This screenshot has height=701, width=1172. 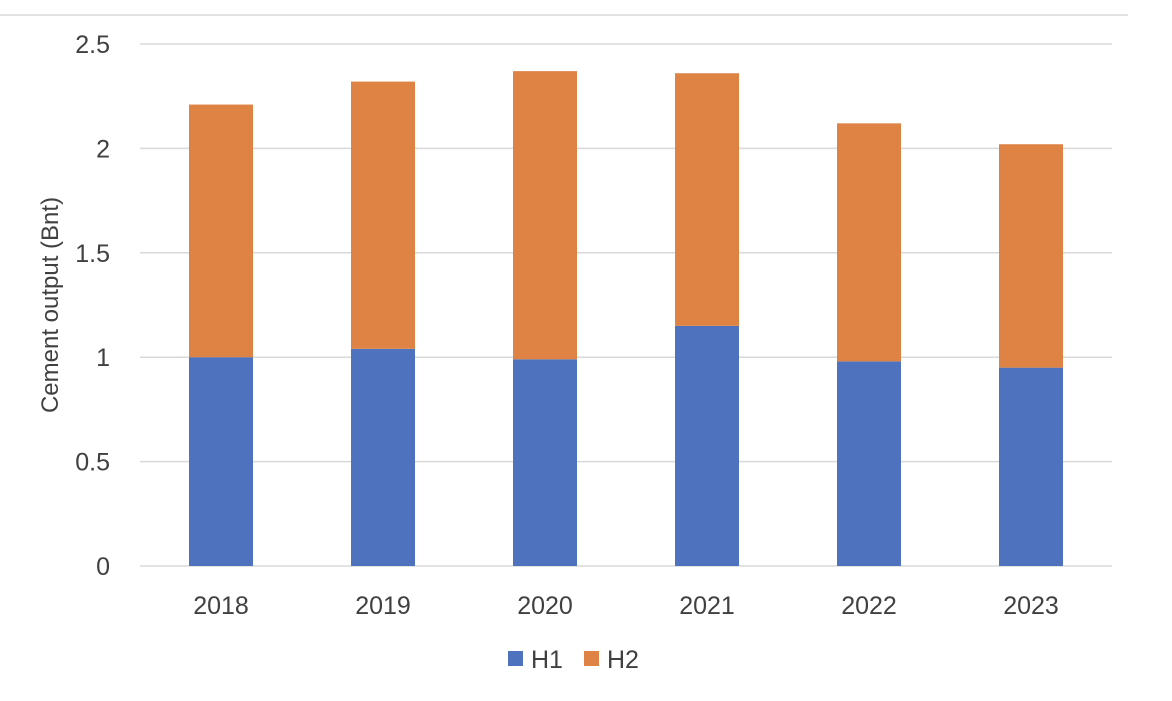 I want to click on bar-h1-2022, so click(x=869, y=463).